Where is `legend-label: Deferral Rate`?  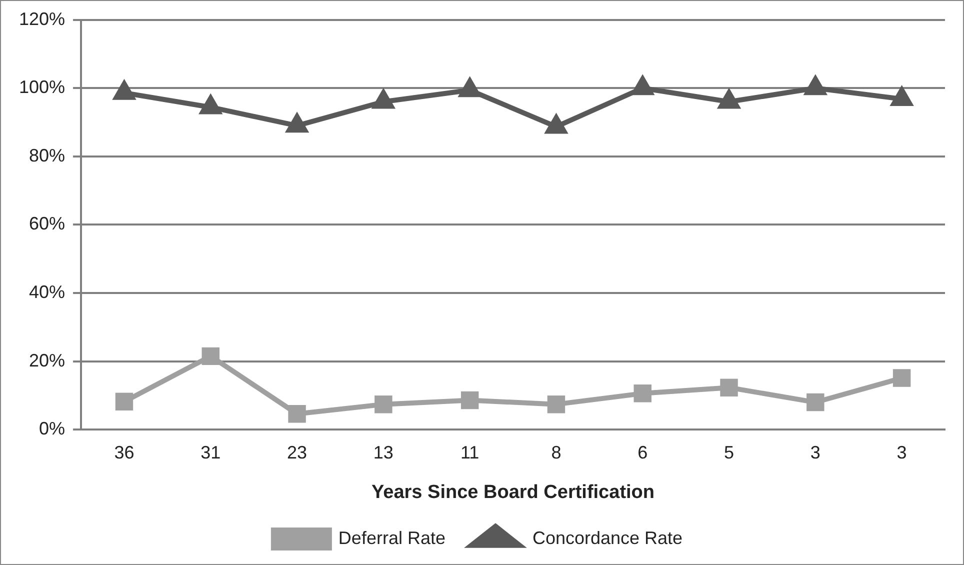 legend-label: Deferral Rate is located at coordinates (392, 538).